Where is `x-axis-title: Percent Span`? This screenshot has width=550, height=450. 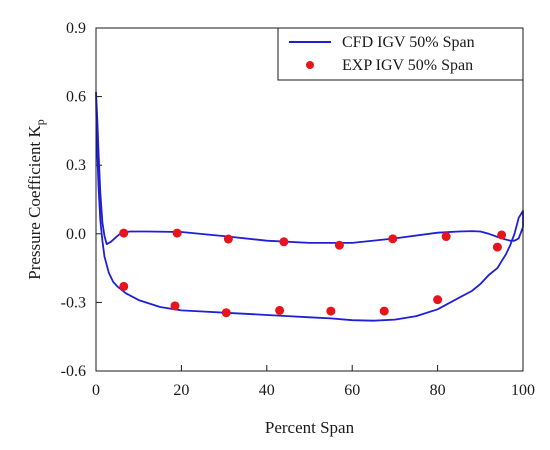
x-axis-title: Percent Span is located at coordinates (310, 427).